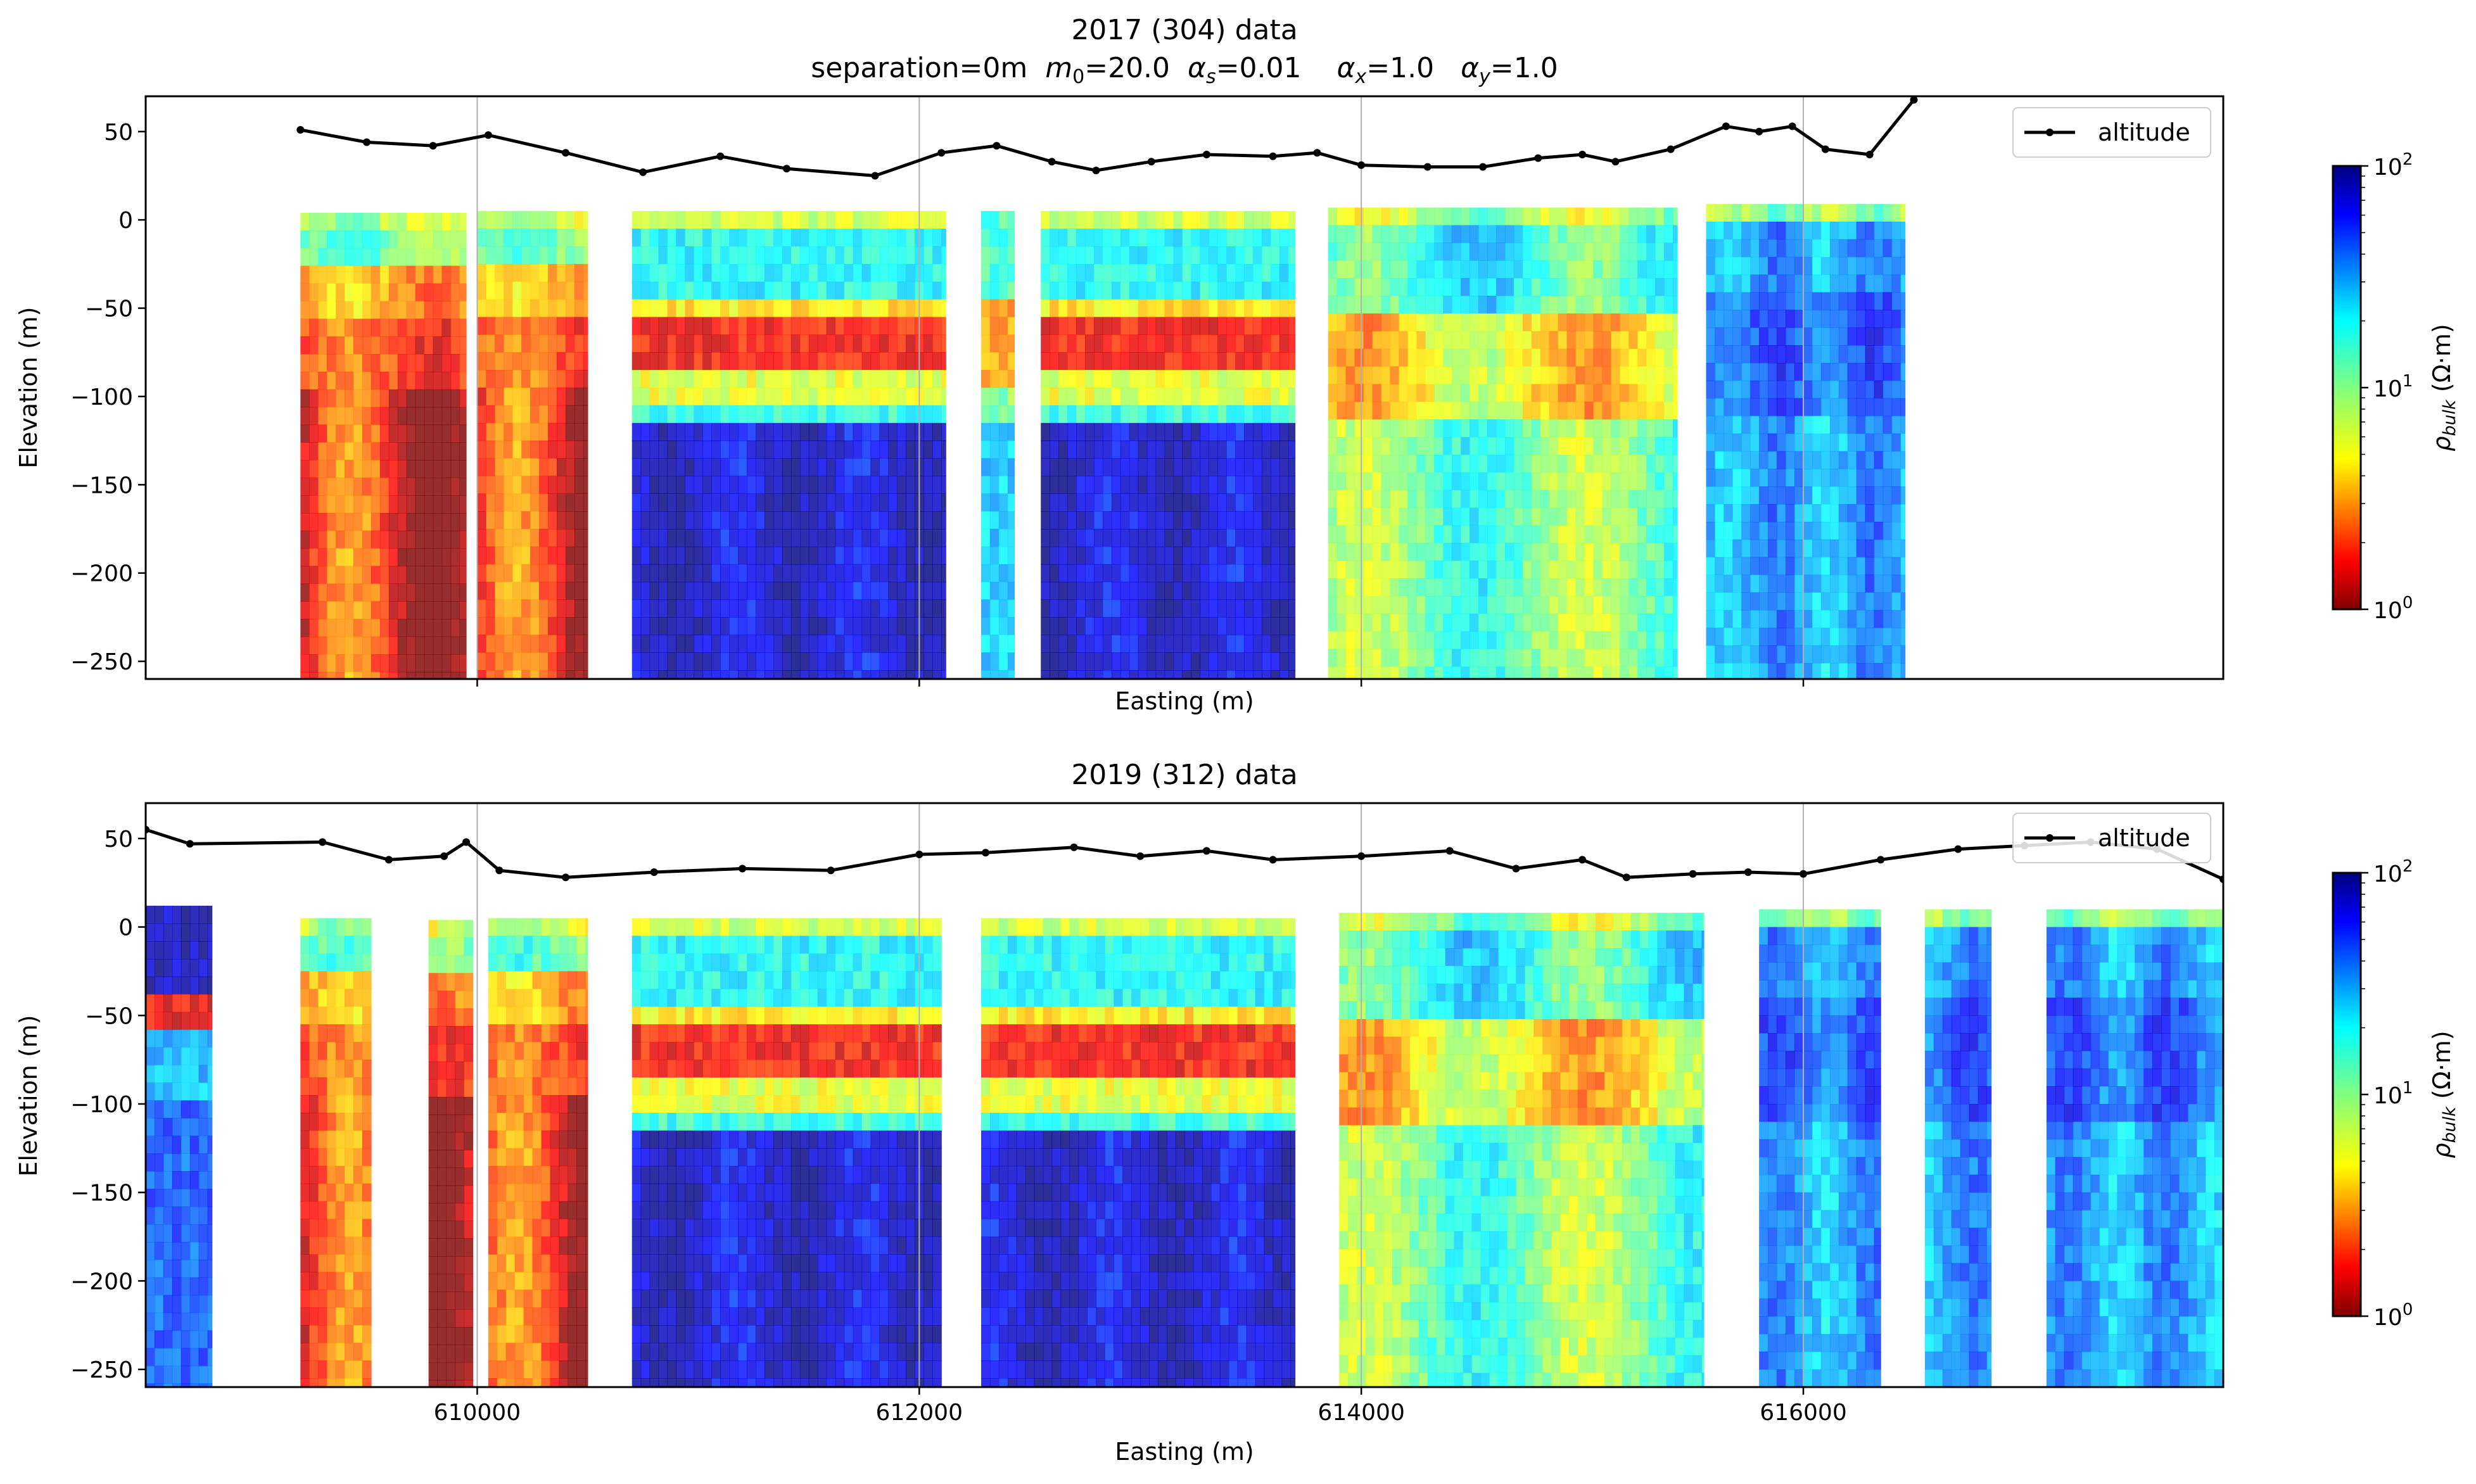 Image resolution: width=2476 pixels, height=1484 pixels. Describe the element at coordinates (643, 172) in the screenshot. I see `altitude-point` at that location.